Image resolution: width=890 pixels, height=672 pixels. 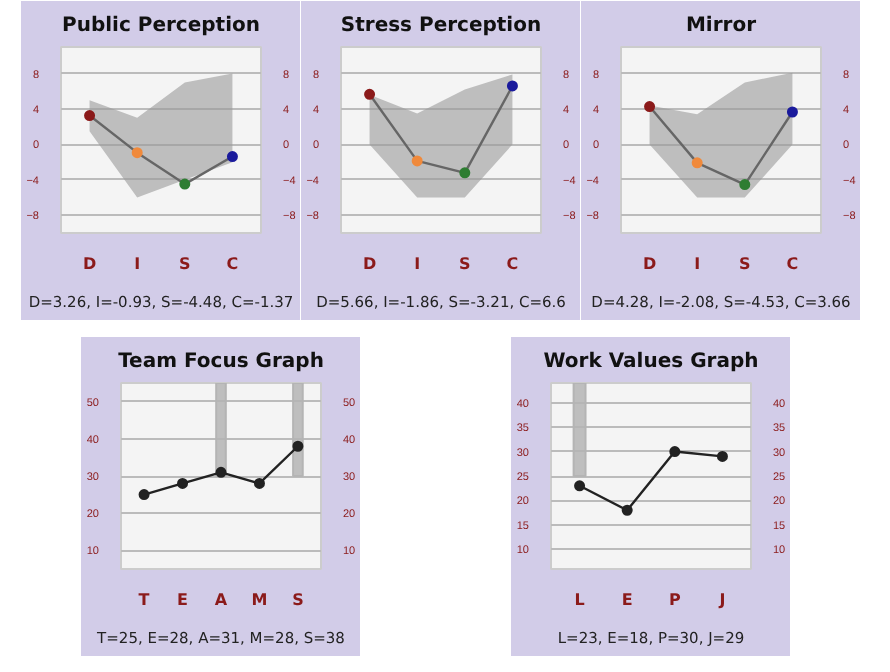 I want to click on chart-title: Stress Perception, so click(x=441, y=26).